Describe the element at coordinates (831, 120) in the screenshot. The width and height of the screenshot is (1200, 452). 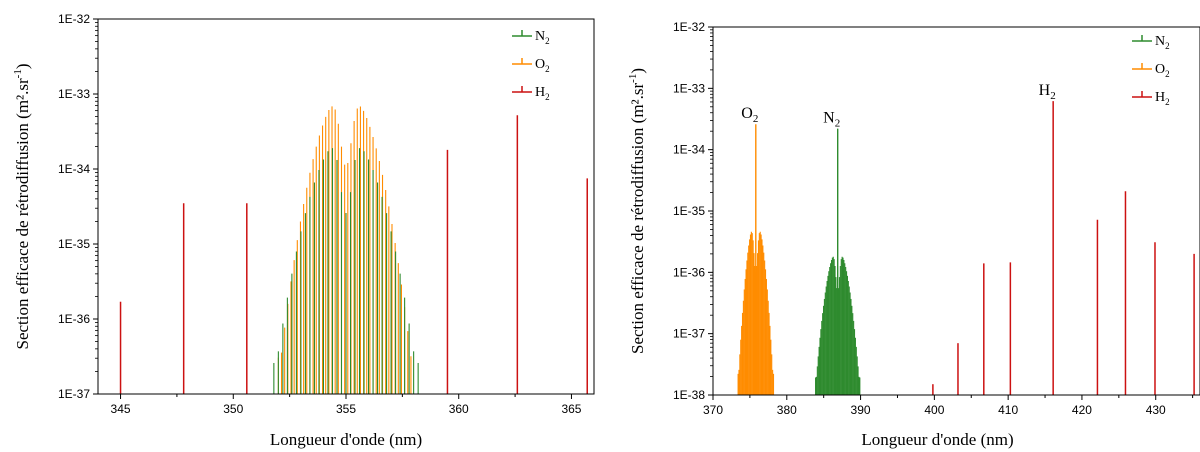
I see `peak-annotation: N2` at that location.